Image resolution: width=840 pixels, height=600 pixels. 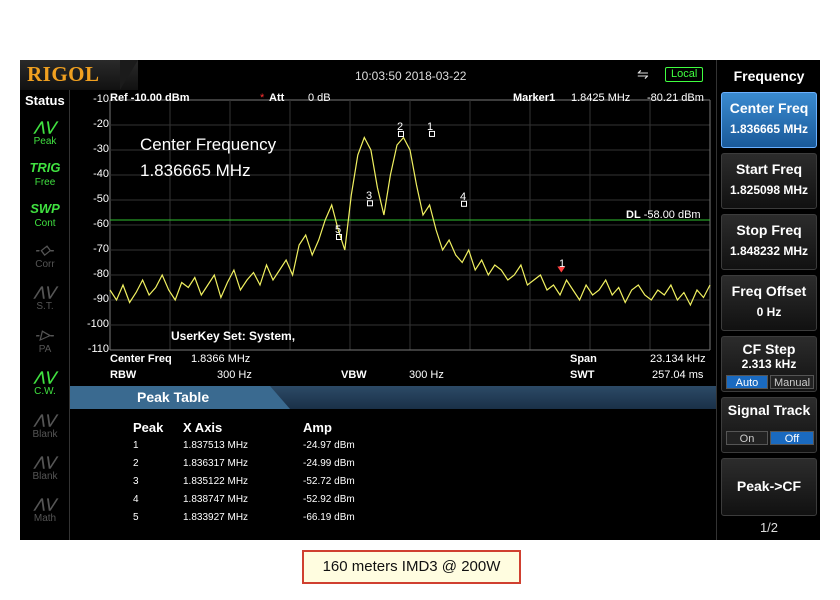 I want to click on status-item-label: Peak, so click(x=45, y=141).